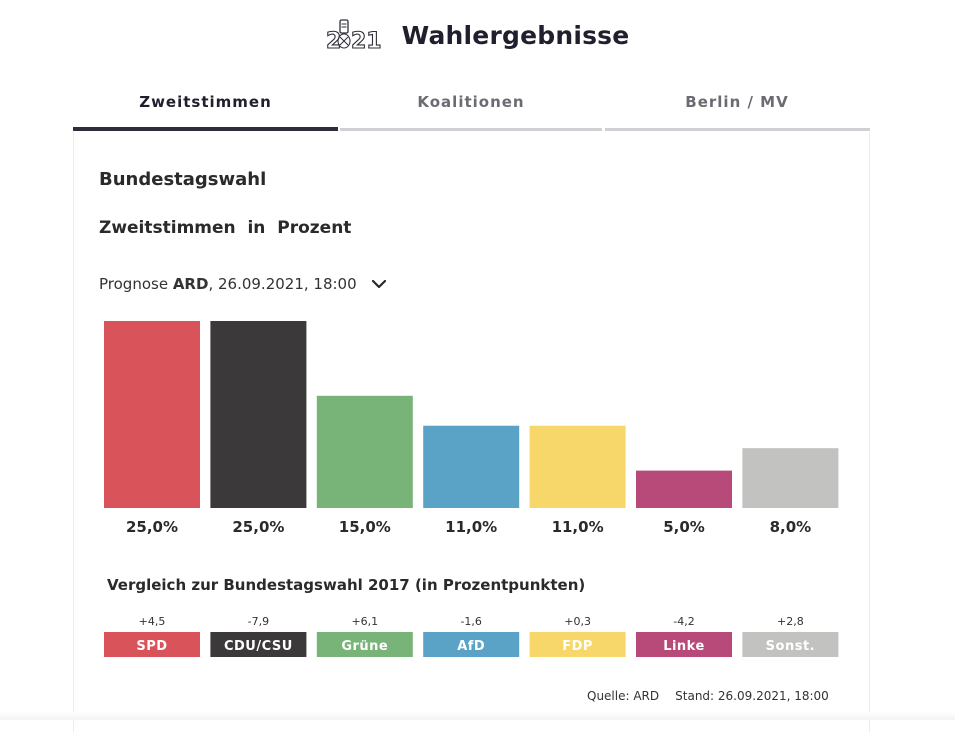  Describe the element at coordinates (333, 40) in the screenshot. I see `svg-text: 2` at that location.